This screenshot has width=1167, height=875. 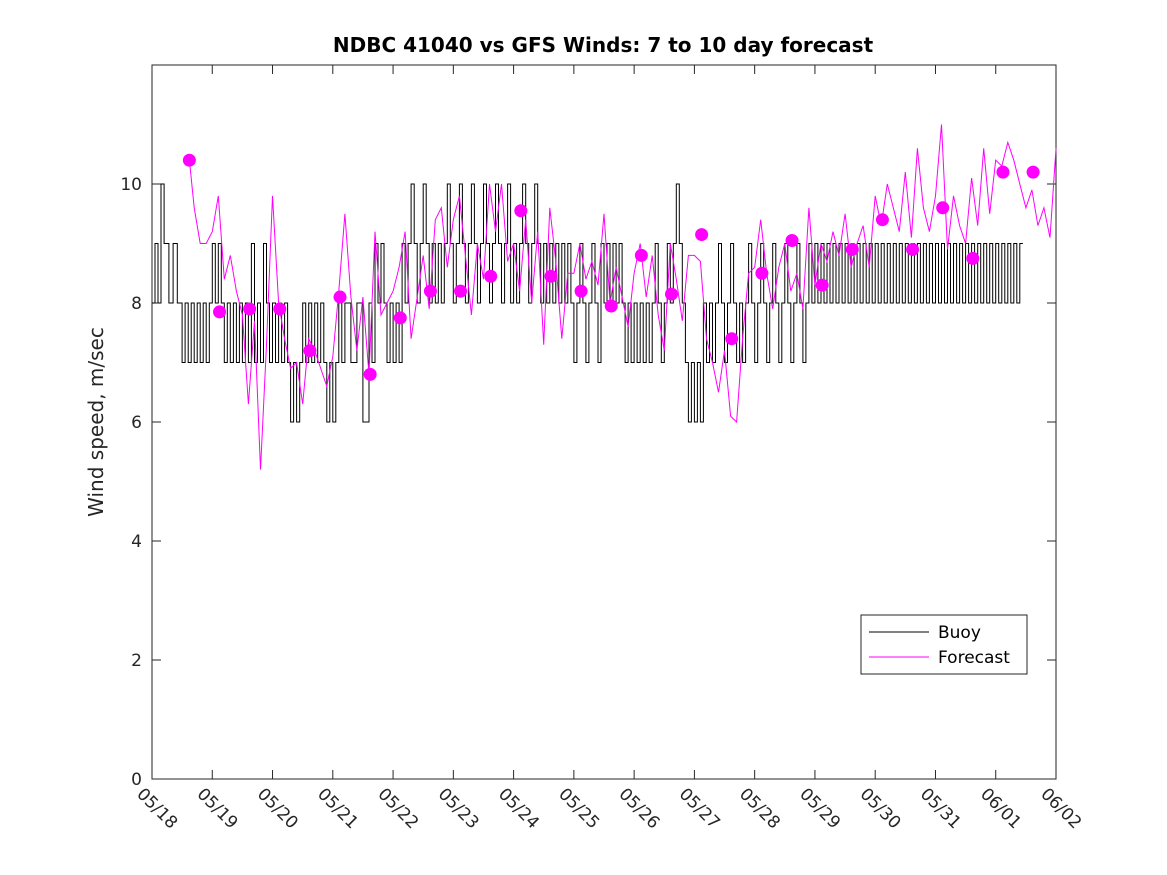 What do you see at coordinates (131, 185) in the screenshot?
I see `y-tick-label: 10` at bounding box center [131, 185].